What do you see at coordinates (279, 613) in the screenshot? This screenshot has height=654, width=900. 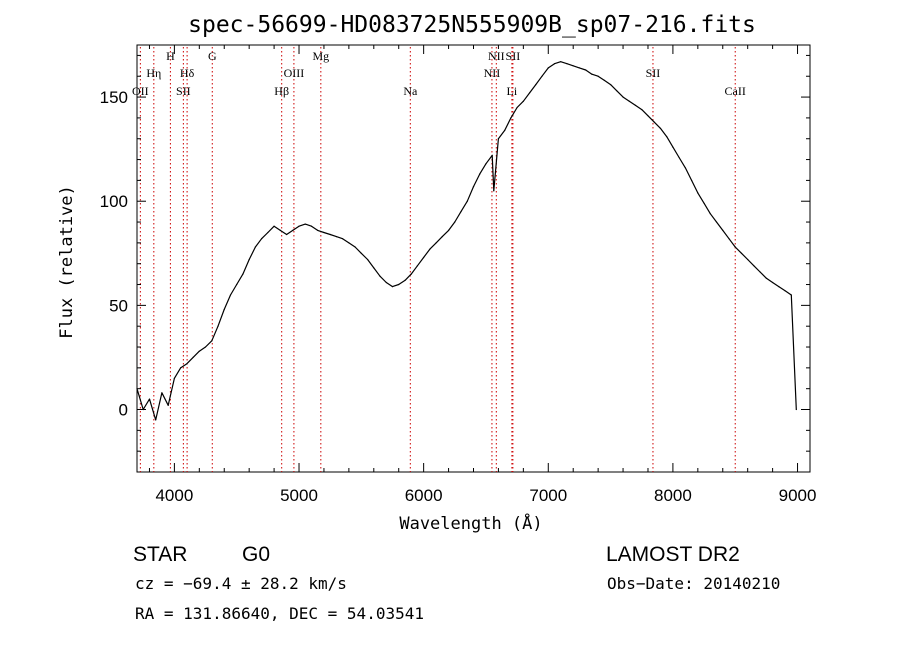 I see `sky-coordinates: RA = 131.86640, DEC = 54.03541` at bounding box center [279, 613].